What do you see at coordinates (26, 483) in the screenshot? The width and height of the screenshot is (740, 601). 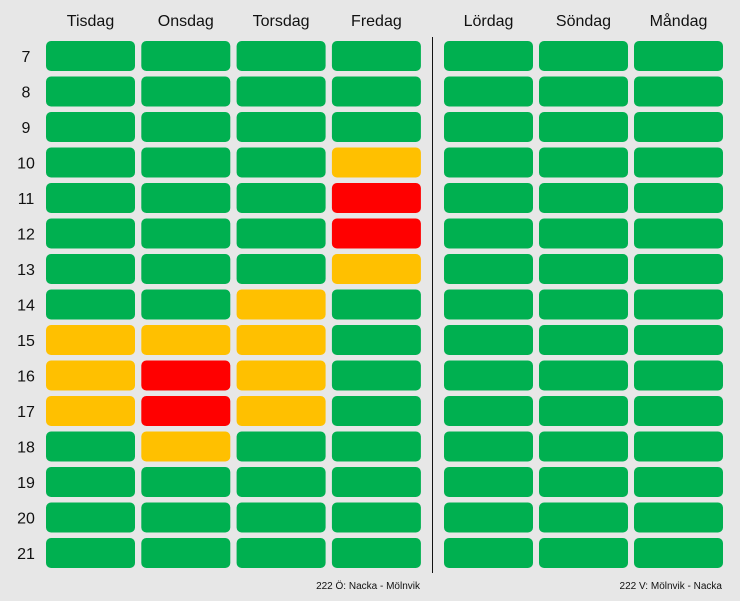 I see `row-label-19: 19` at bounding box center [26, 483].